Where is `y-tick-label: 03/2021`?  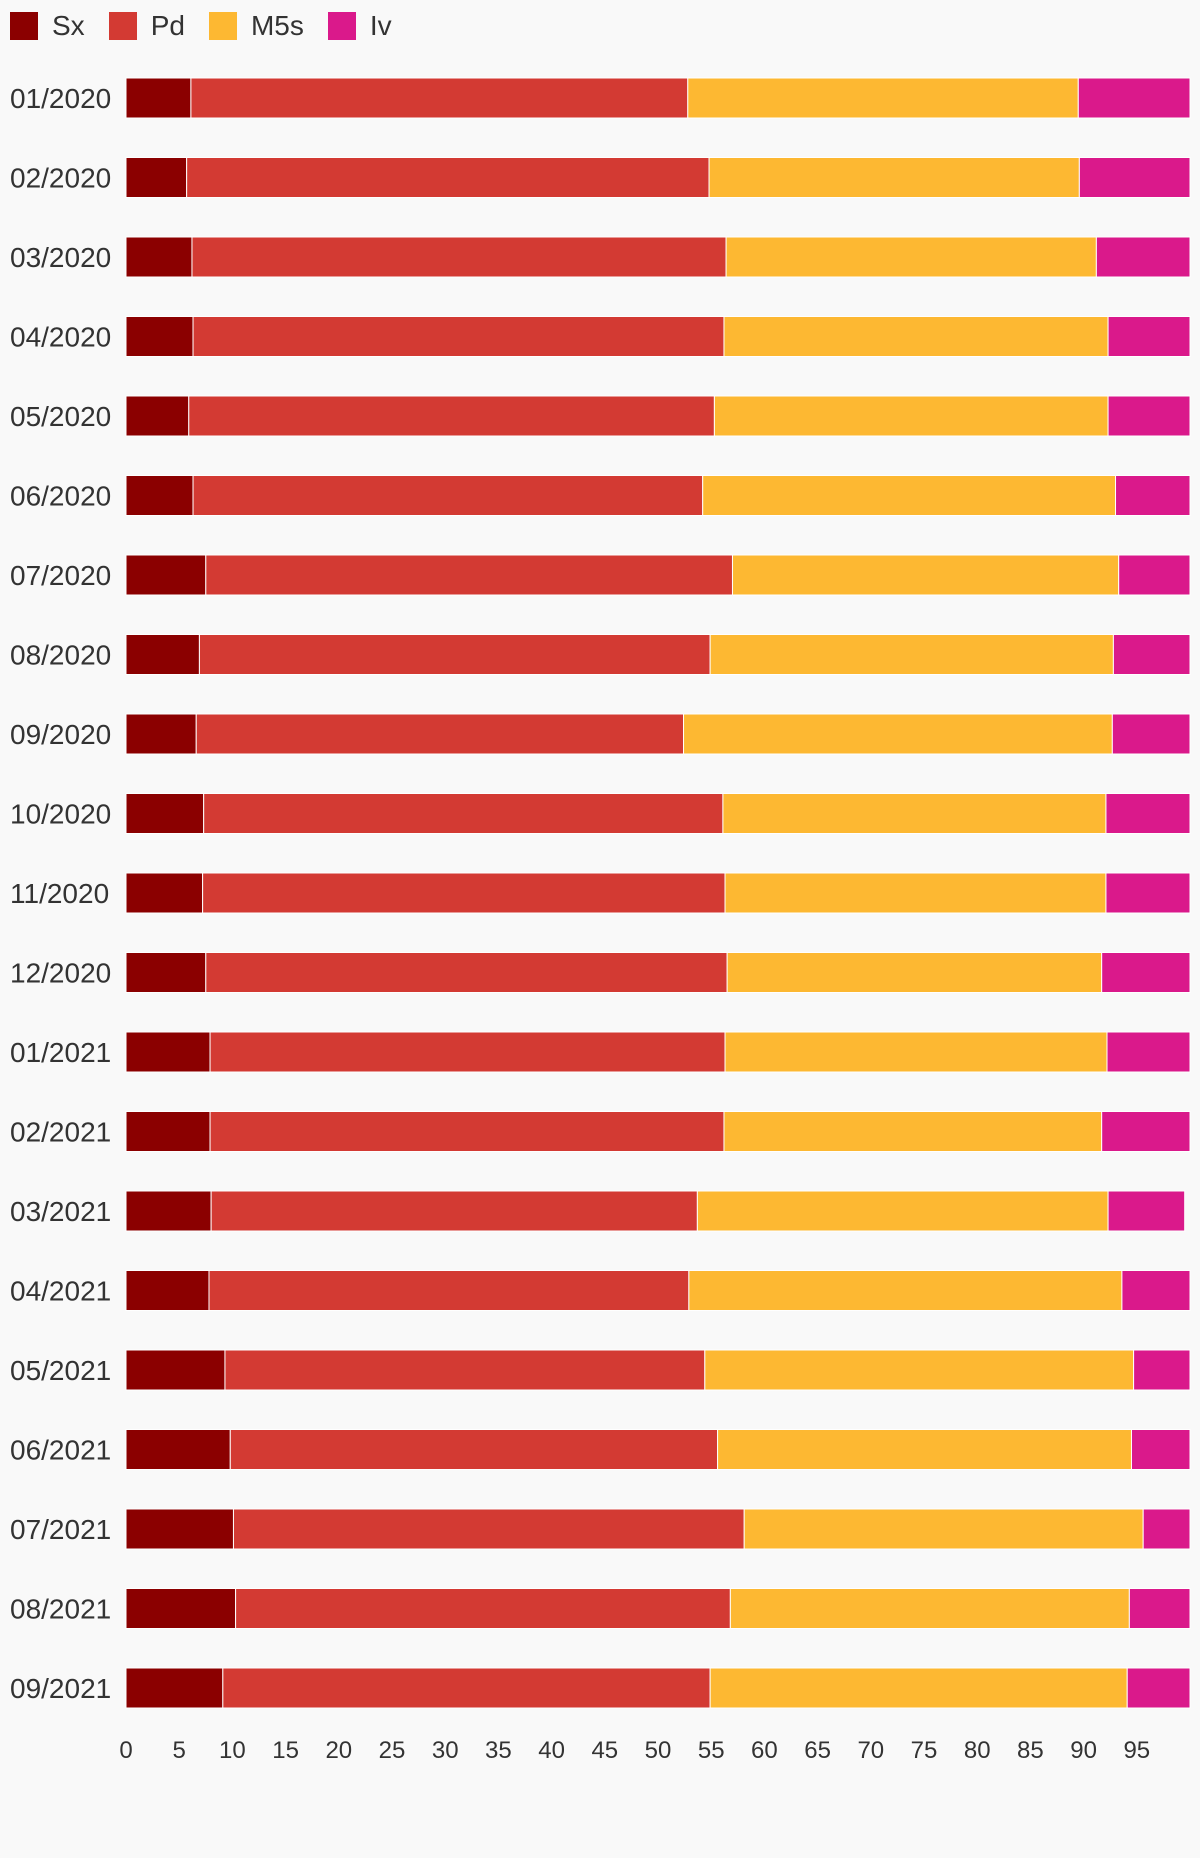 y-tick-label: 03/2021 is located at coordinates (60, 1211).